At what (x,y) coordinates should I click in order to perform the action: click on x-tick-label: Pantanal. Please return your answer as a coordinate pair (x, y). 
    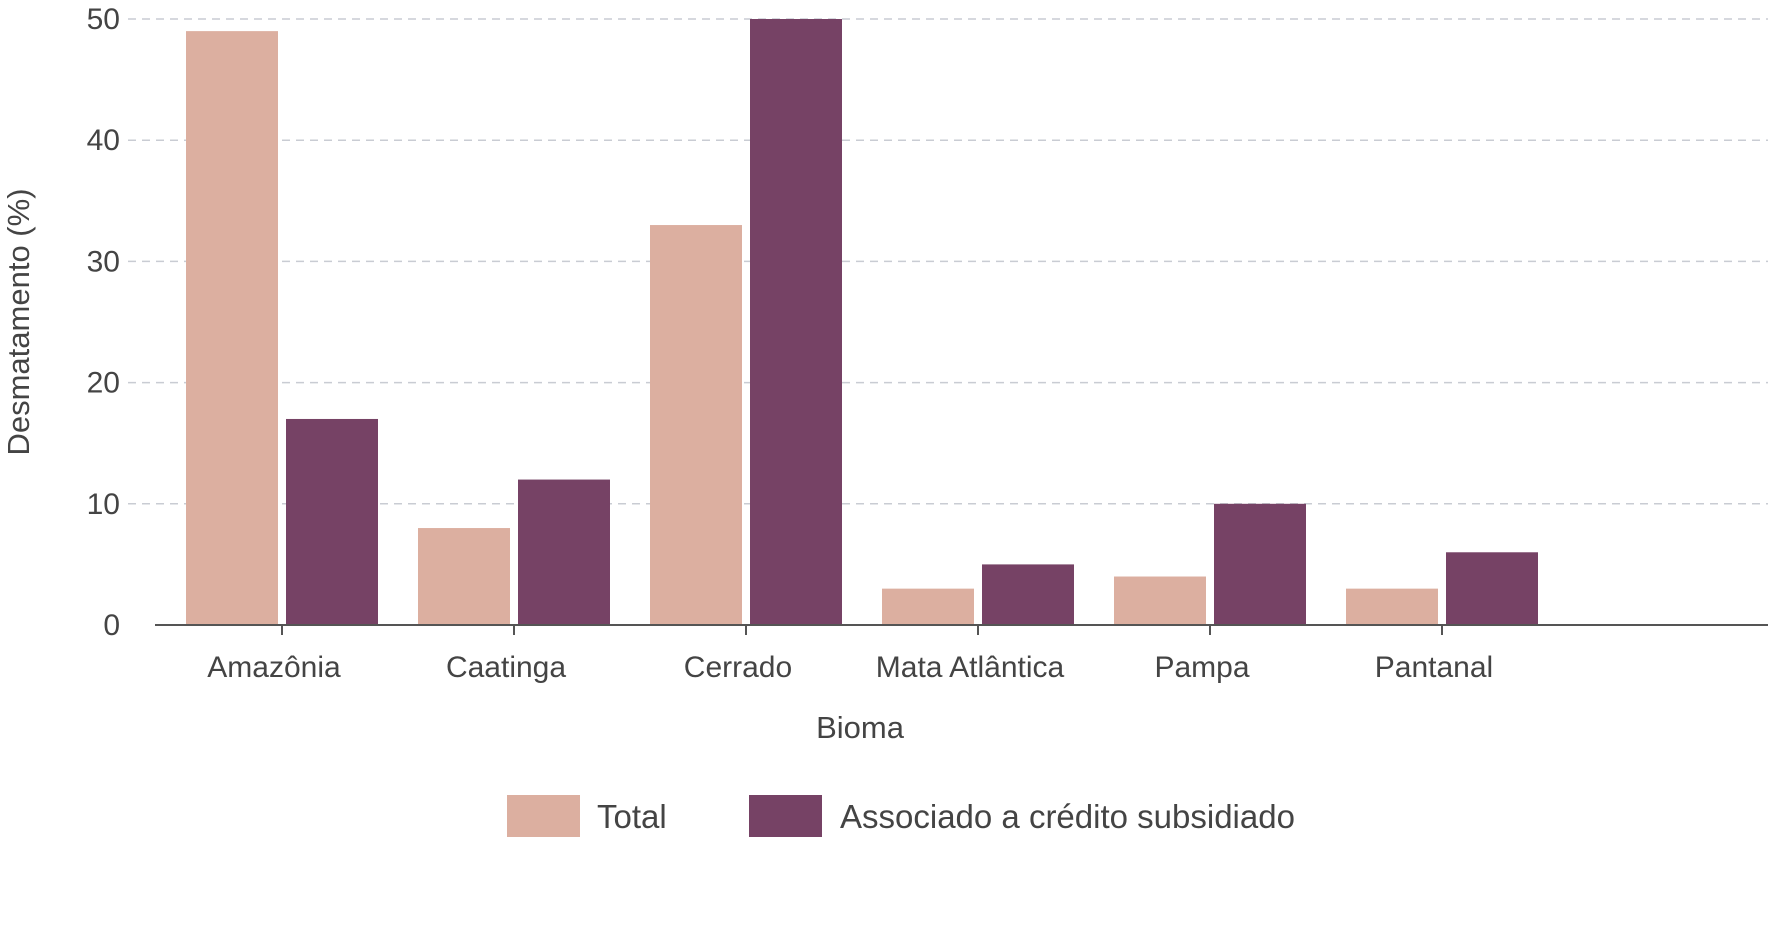
    Looking at the image, I should click on (1434, 667).